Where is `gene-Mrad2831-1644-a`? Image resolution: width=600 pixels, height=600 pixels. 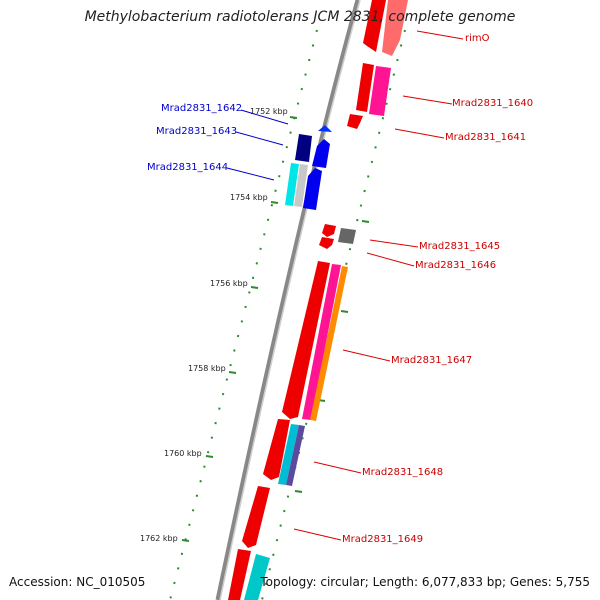
gene-Mrad2831-1644-a is located at coordinates (292, 184).